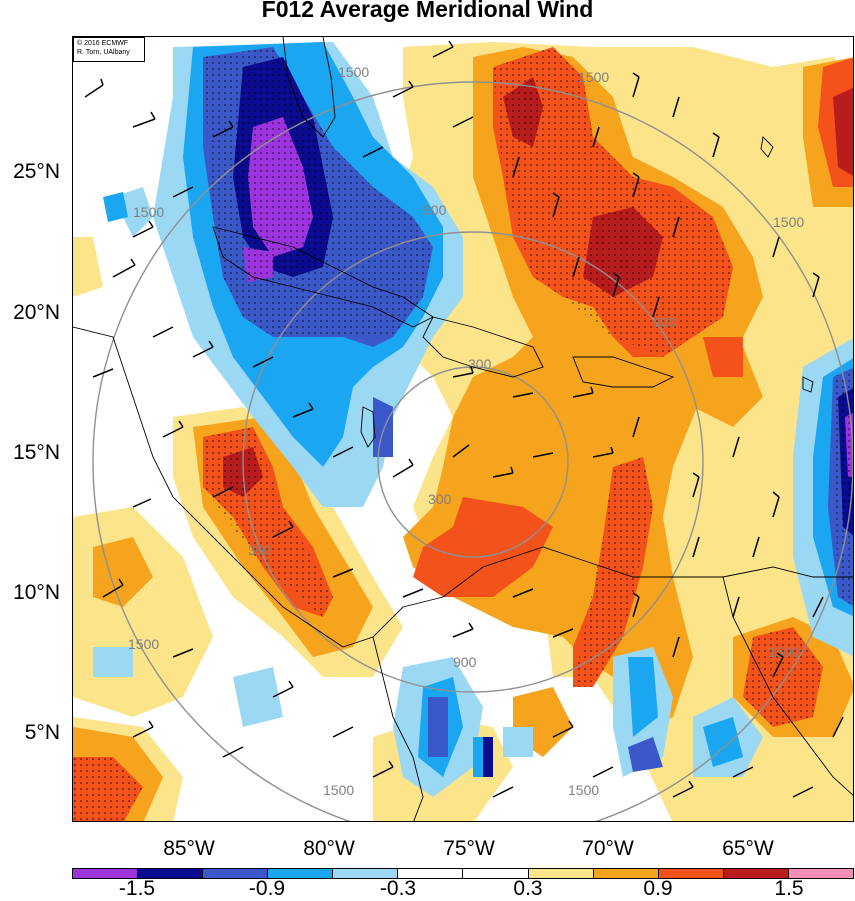 The image size is (855, 901). What do you see at coordinates (528, 888) in the screenshot?
I see `colorbar-label: 0.3` at bounding box center [528, 888].